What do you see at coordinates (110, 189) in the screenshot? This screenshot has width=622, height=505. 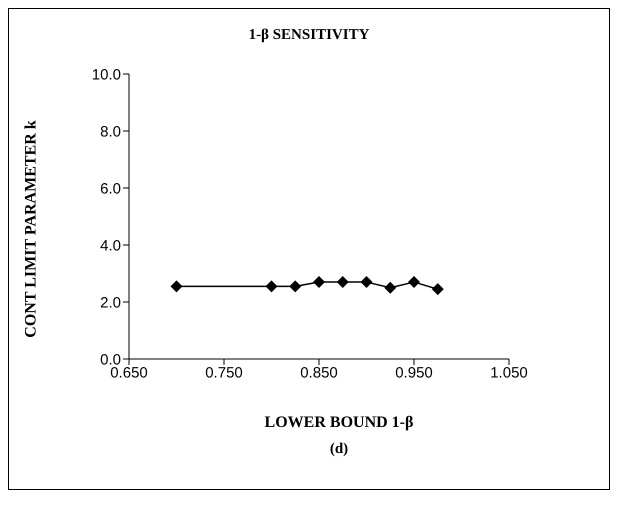 I see `y-tick-label: 6.0` at bounding box center [110, 189].